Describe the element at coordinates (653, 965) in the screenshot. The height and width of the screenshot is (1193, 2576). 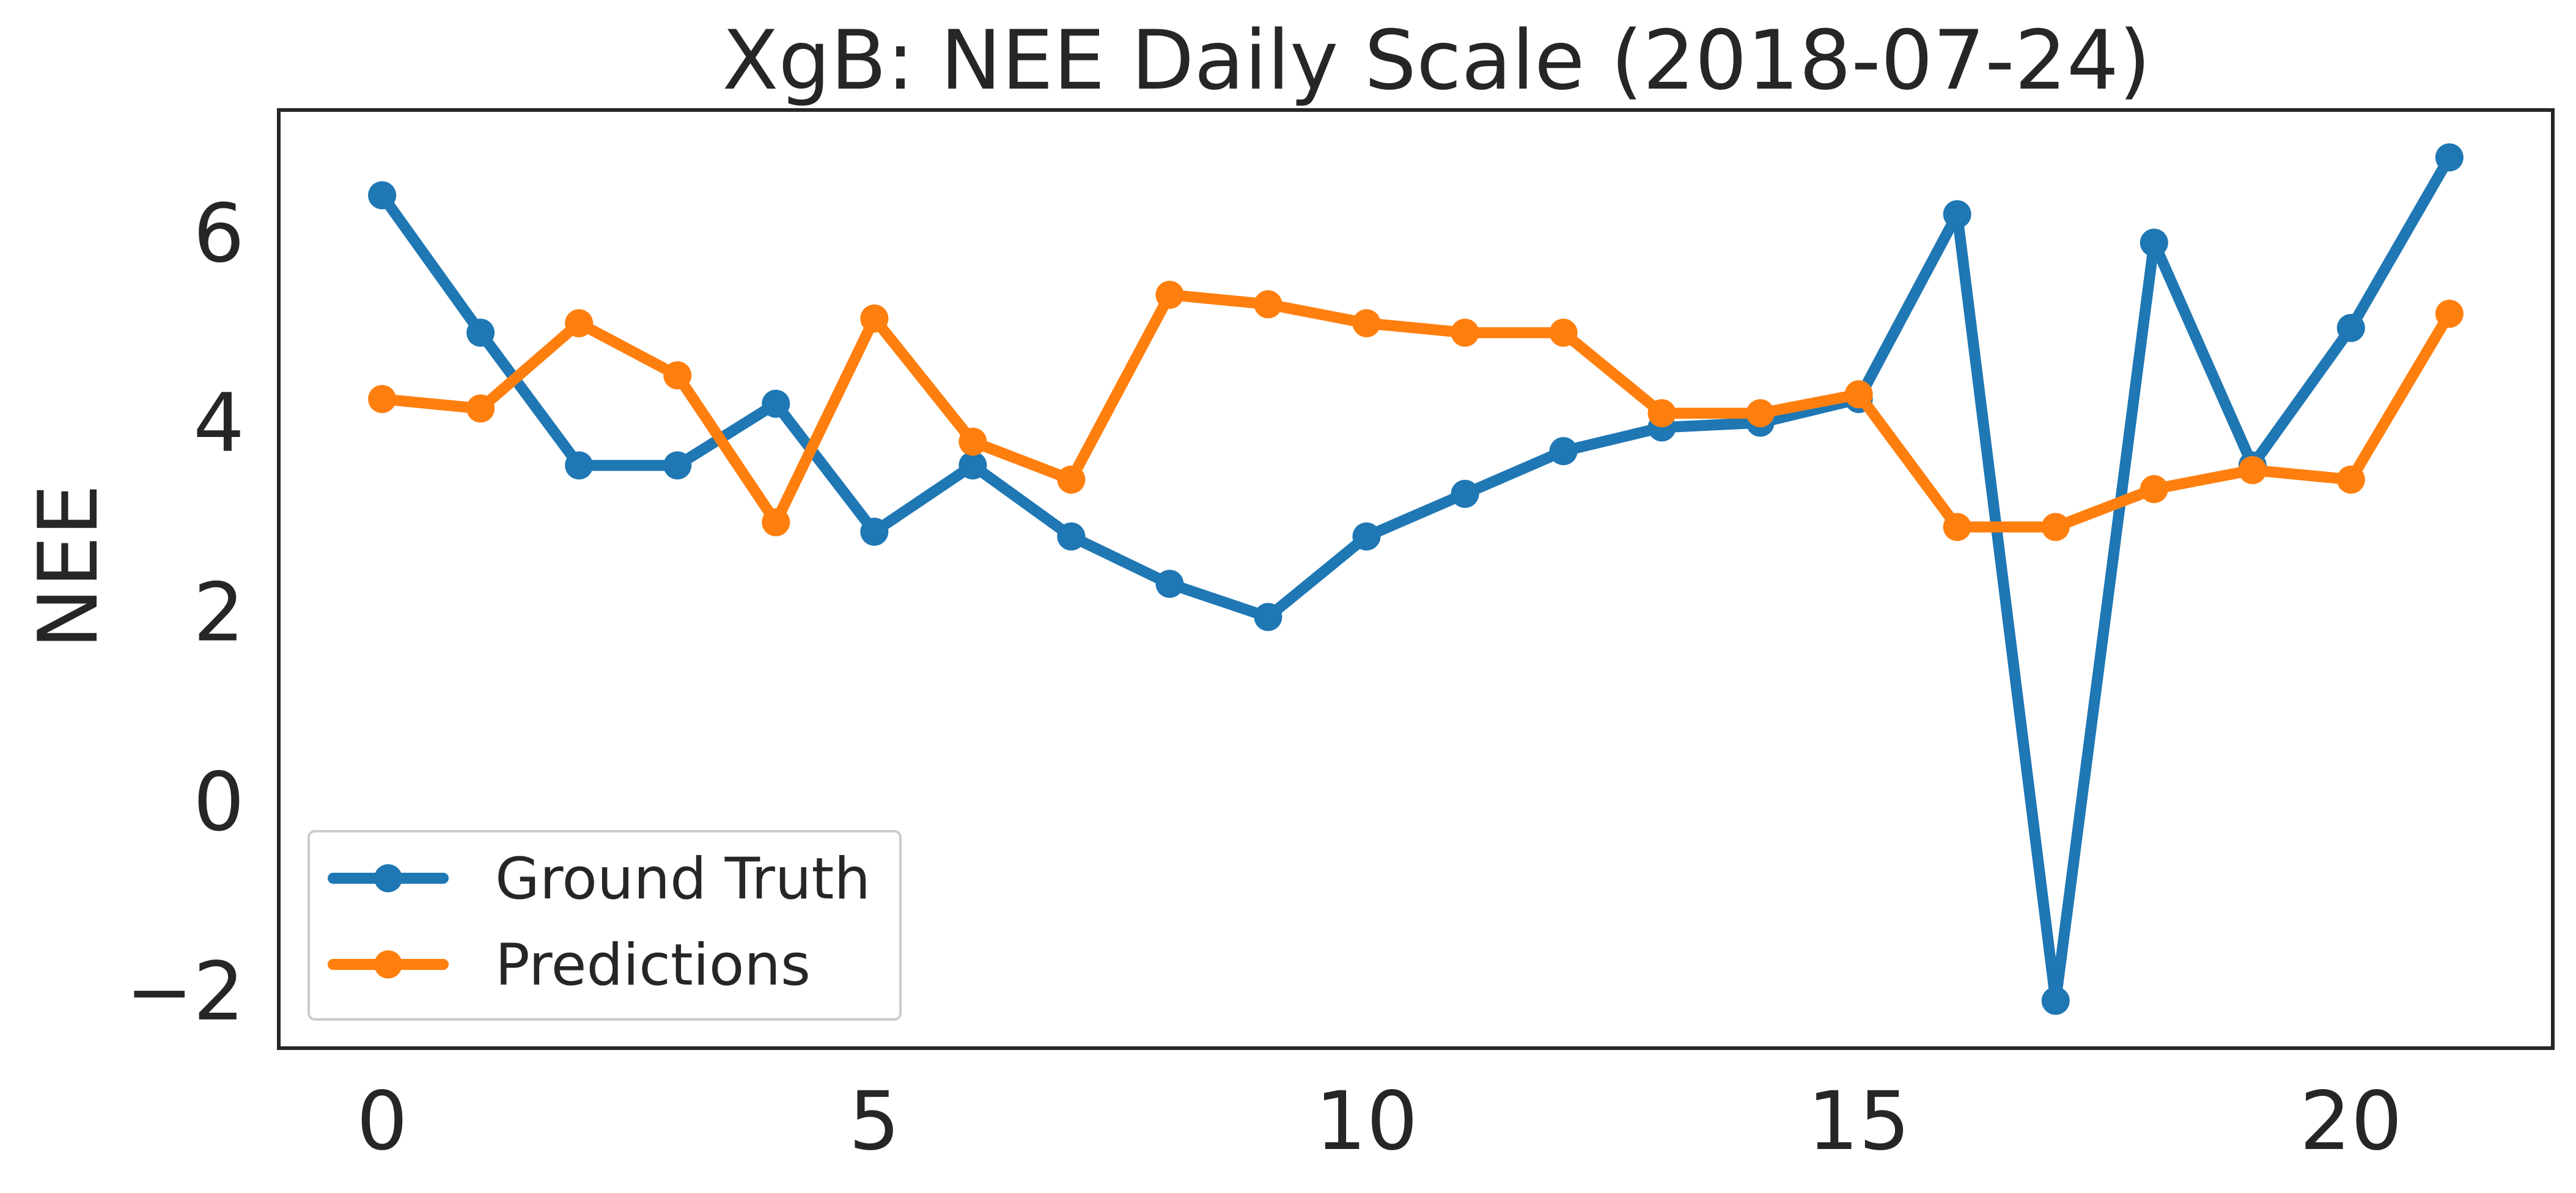
I see `legend-label: Predictions` at that location.